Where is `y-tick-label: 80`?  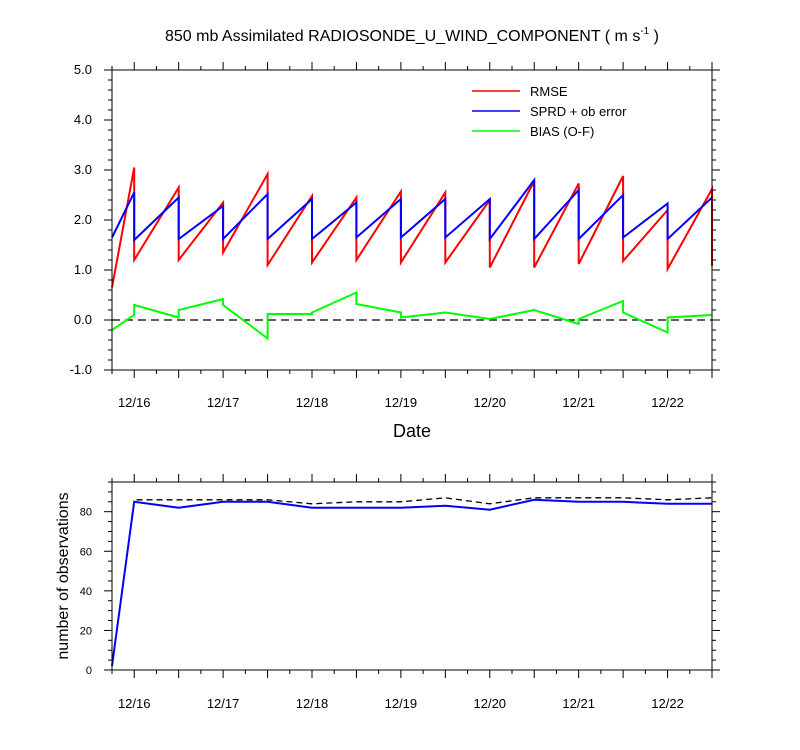
y-tick-label: 80 is located at coordinates (86, 513).